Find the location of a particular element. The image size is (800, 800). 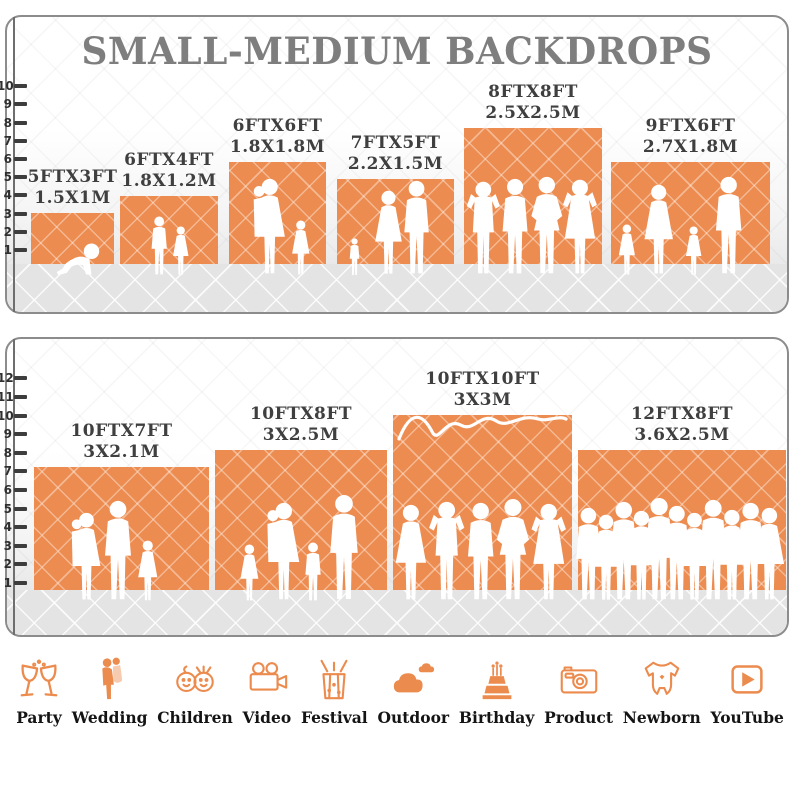

ruler-number: 11 is located at coordinates (7, 397).